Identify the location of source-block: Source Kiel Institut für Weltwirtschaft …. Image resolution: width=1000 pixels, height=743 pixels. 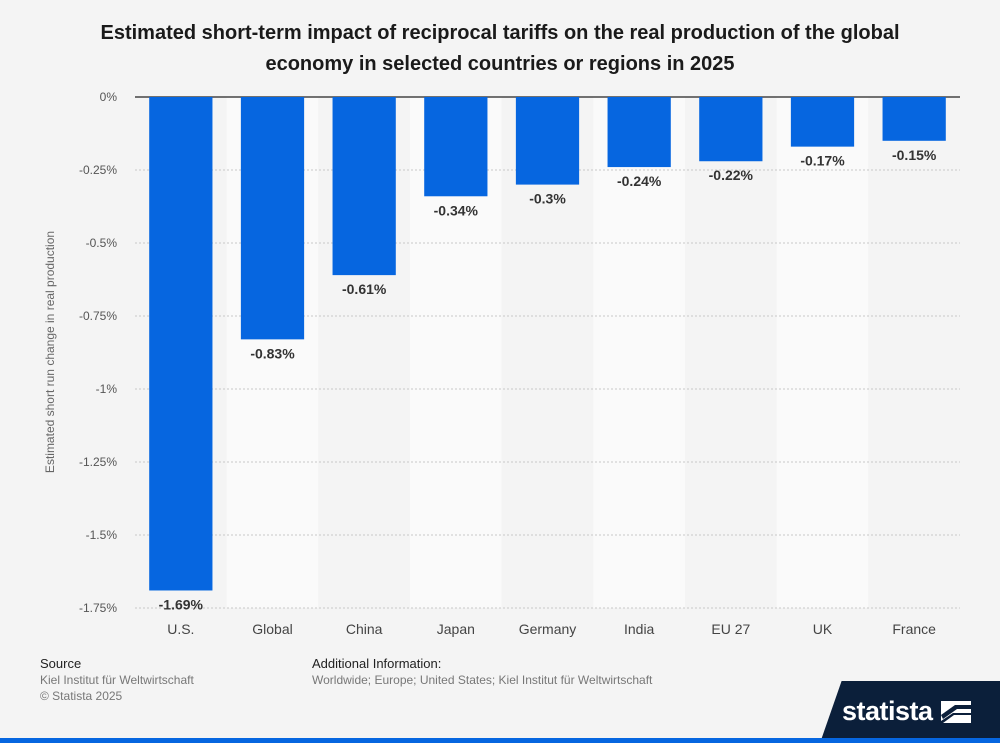
(117, 680).